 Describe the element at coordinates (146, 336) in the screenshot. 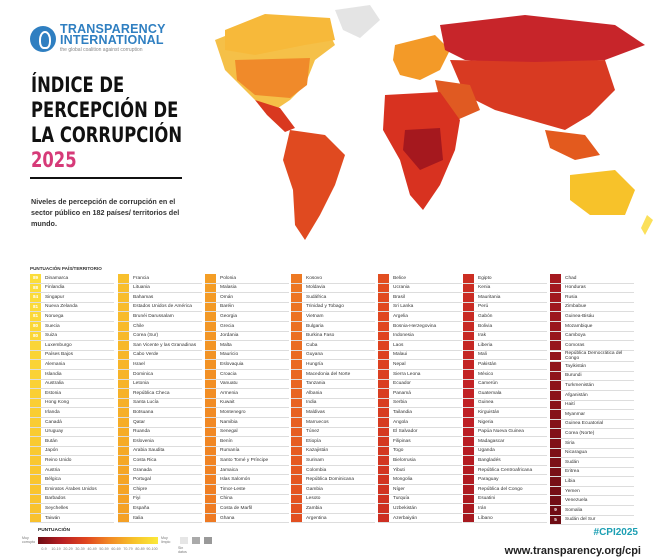

I see `country-name: Corea (Sur)` at that location.